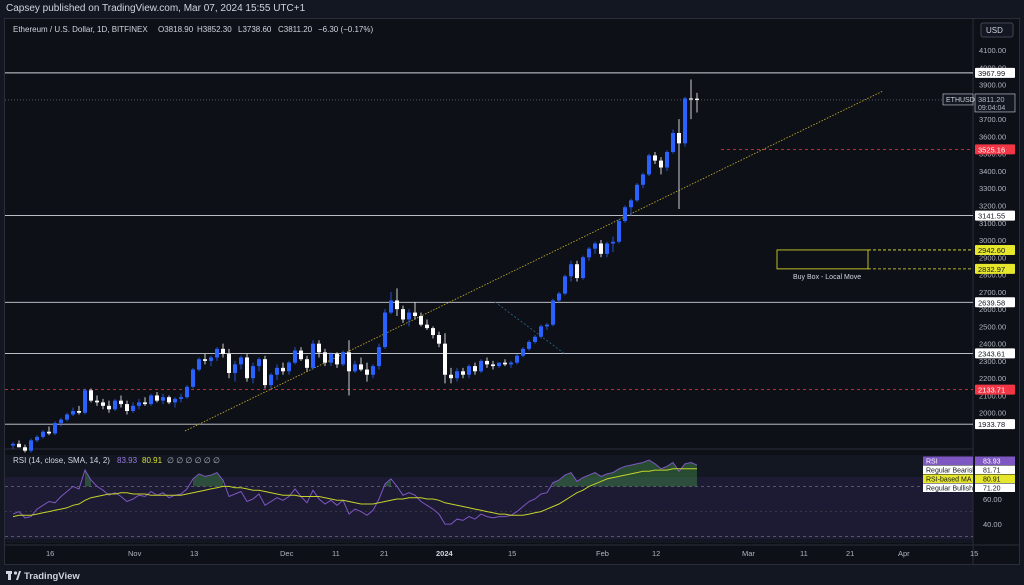 The width and height of the screenshot is (1024, 585). I want to click on buy-box: Buy Box - Local Move, so click(874, 265).